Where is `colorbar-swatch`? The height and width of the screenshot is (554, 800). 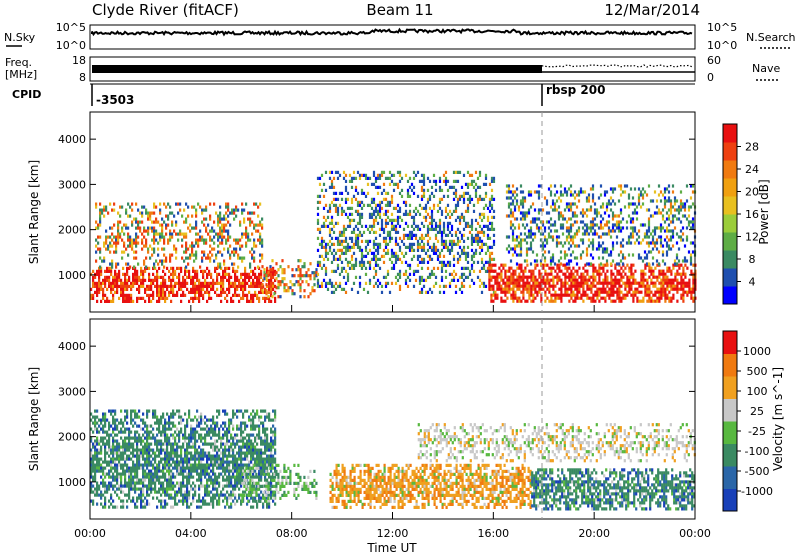 colorbar-swatch is located at coordinates (730, 205).